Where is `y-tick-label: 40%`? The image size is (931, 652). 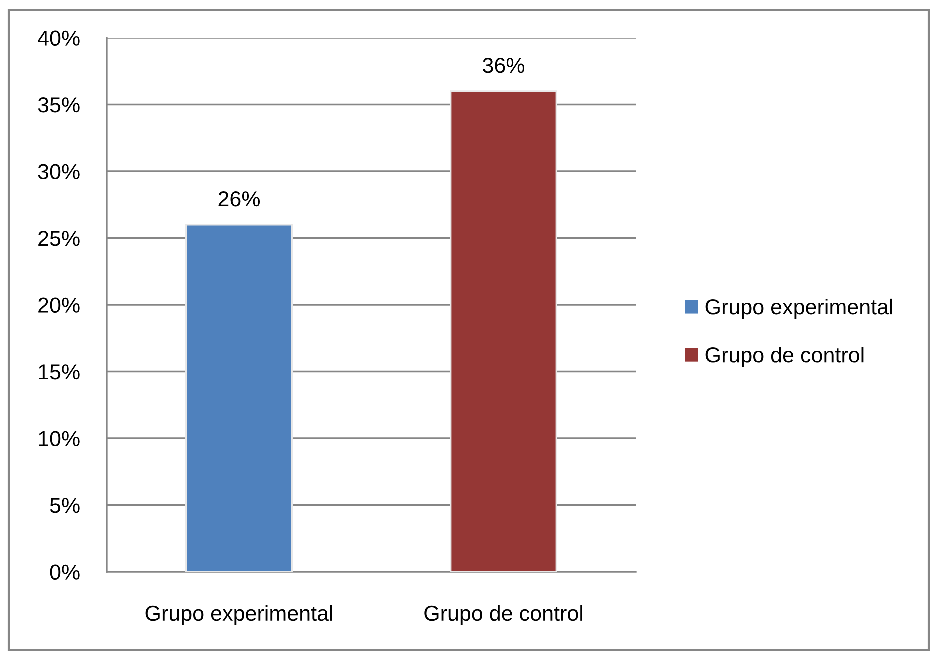
y-tick-label: 40% is located at coordinates (59, 38).